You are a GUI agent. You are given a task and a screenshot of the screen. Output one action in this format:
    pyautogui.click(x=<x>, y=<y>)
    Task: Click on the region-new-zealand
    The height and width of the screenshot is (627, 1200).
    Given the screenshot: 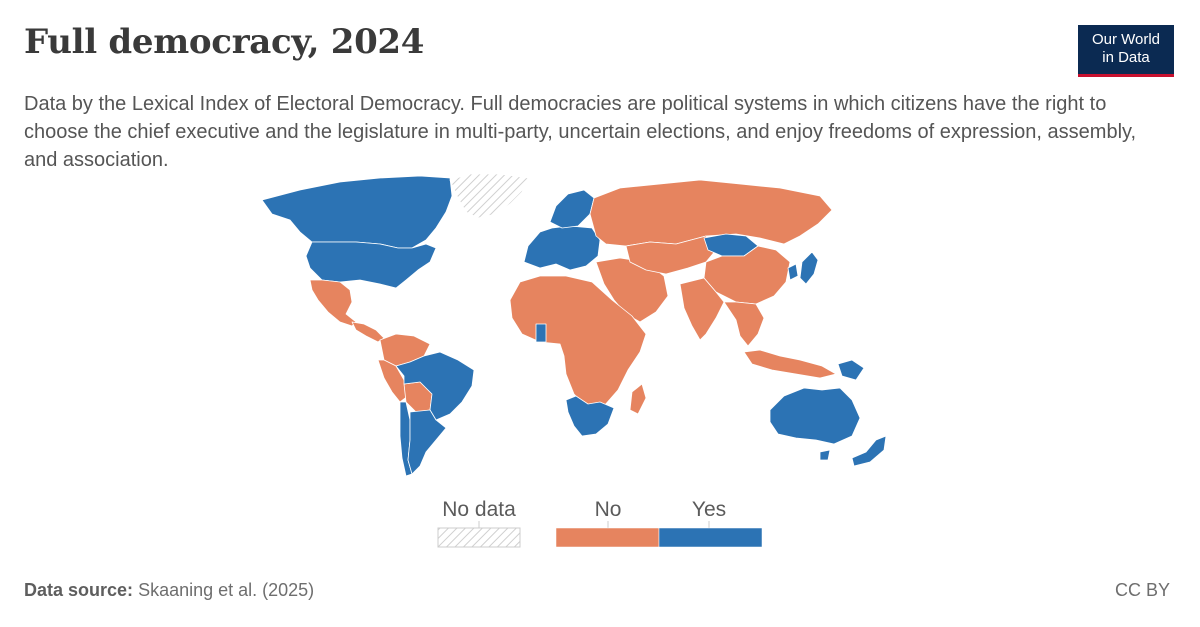 What is the action you would take?
    pyautogui.click(x=869, y=451)
    